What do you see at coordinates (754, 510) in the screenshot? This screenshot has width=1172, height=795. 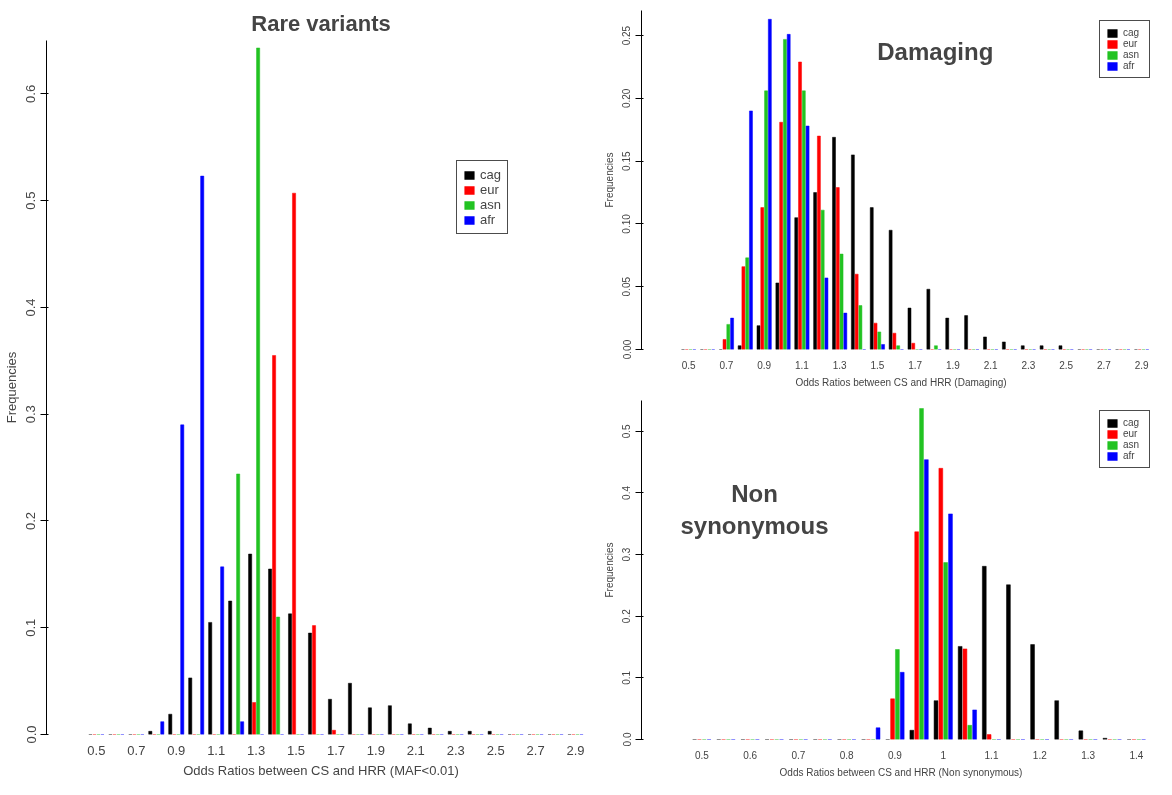 I see `text: Non synonymous` at bounding box center [754, 510].